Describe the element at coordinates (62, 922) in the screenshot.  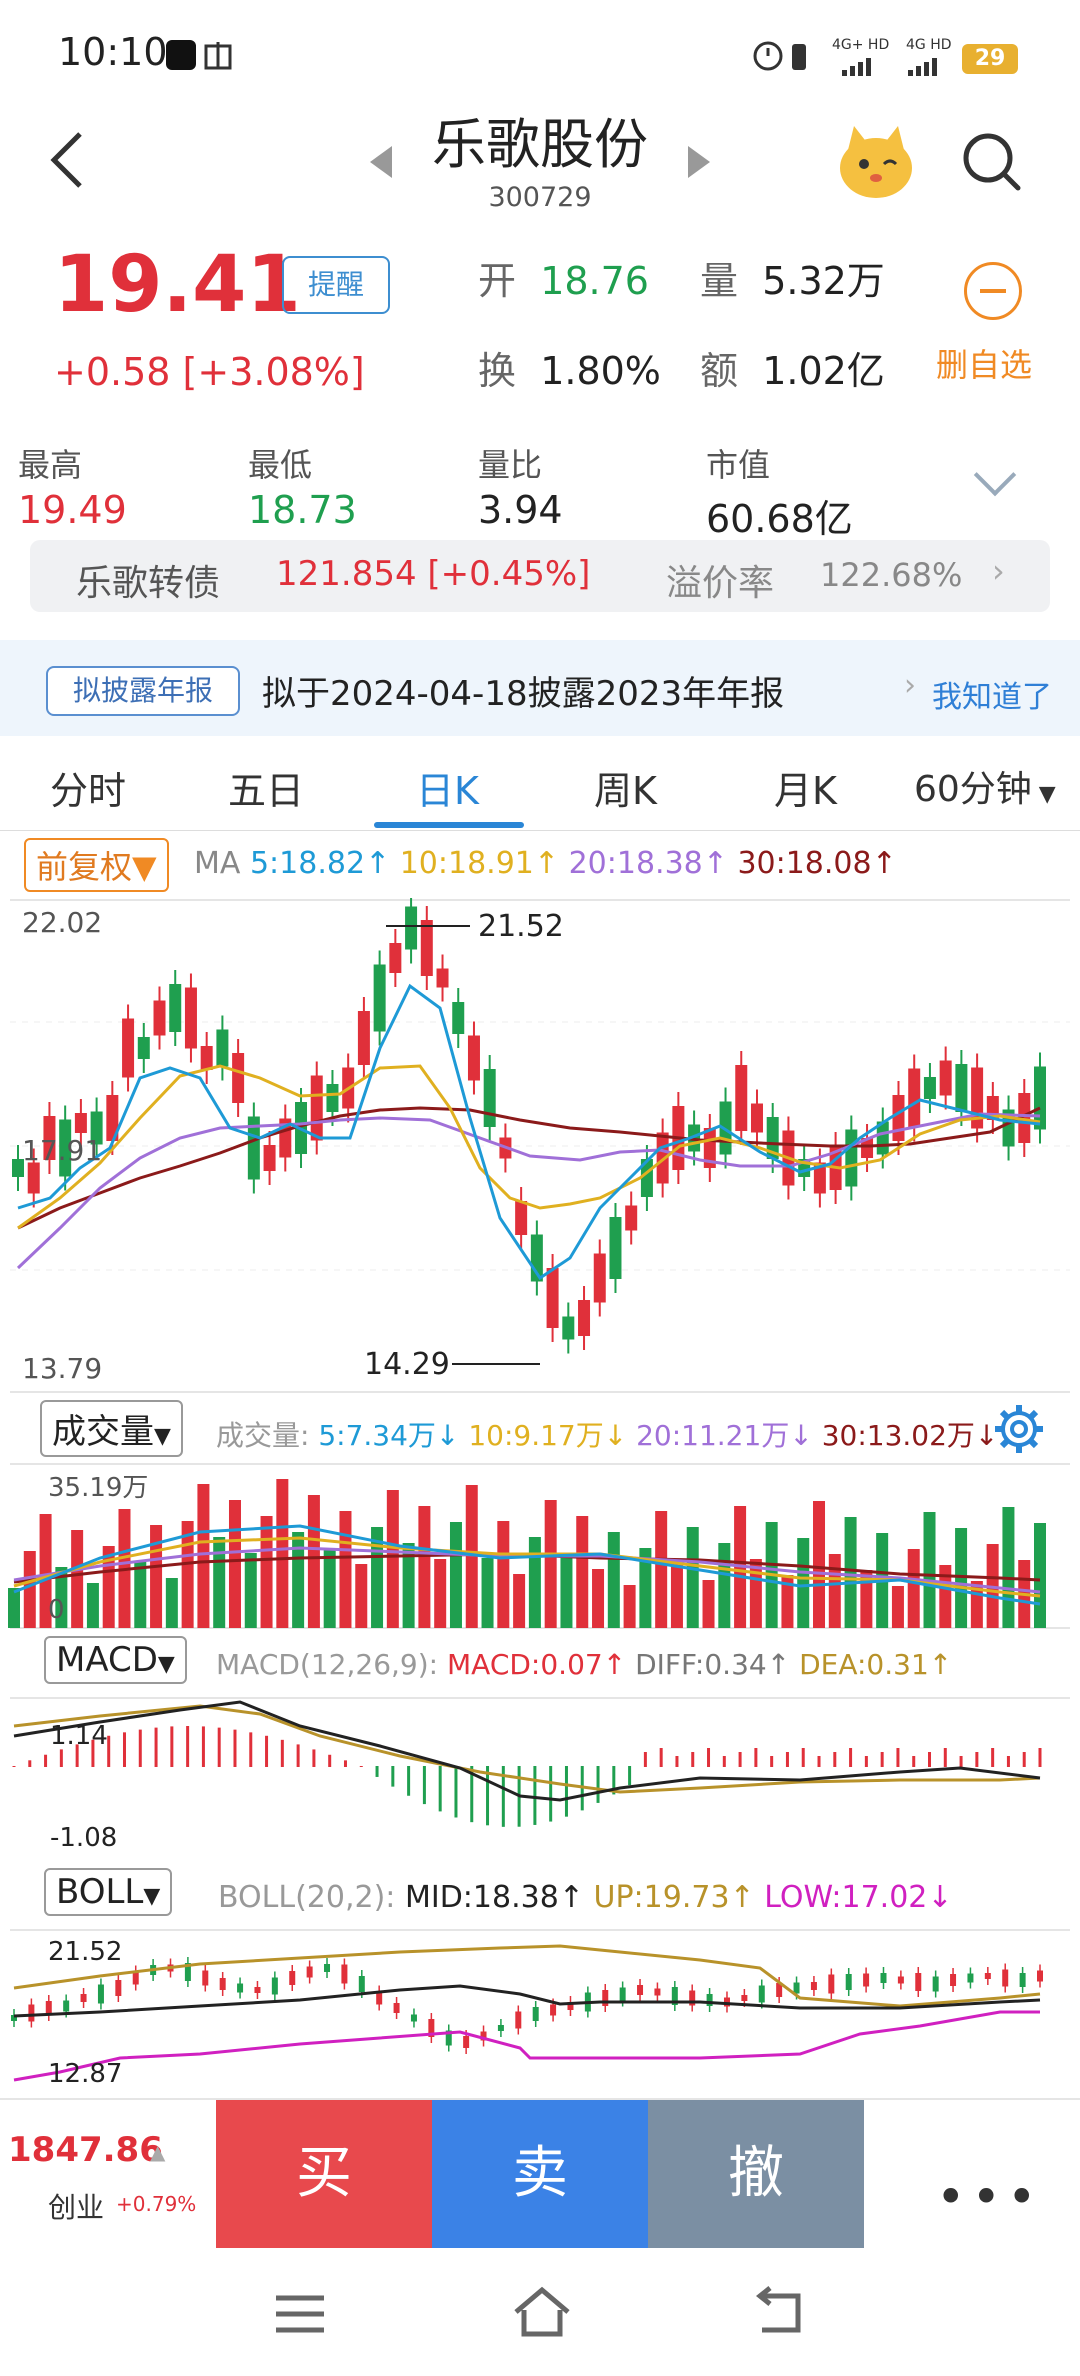
I see `kline-ymax: 22.02` at that location.